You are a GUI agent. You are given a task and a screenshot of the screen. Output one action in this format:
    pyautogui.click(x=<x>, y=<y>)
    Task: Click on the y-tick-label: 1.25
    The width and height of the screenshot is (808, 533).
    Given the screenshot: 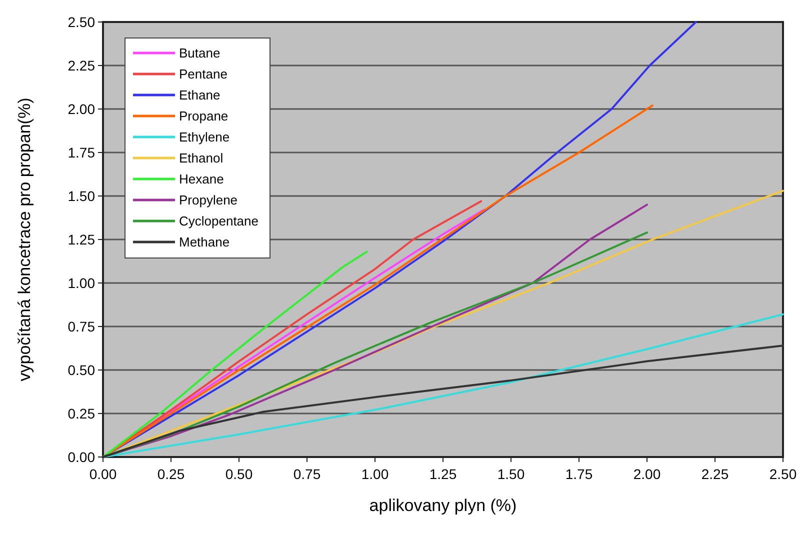 What is the action you would take?
    pyautogui.click(x=82, y=239)
    